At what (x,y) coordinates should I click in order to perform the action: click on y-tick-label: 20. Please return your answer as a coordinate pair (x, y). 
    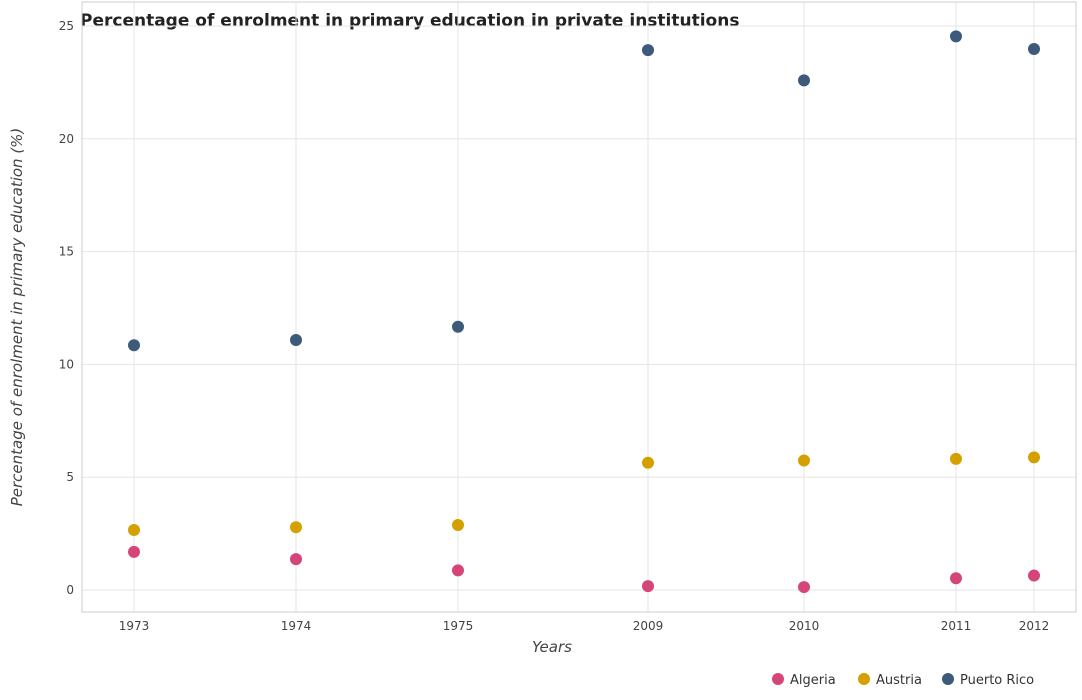
    Looking at the image, I should click on (66, 139).